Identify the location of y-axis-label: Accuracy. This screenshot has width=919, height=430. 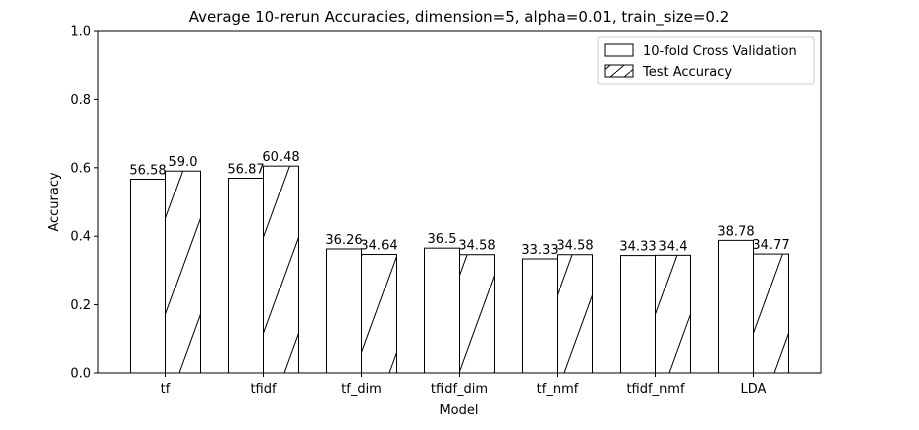
(54, 202).